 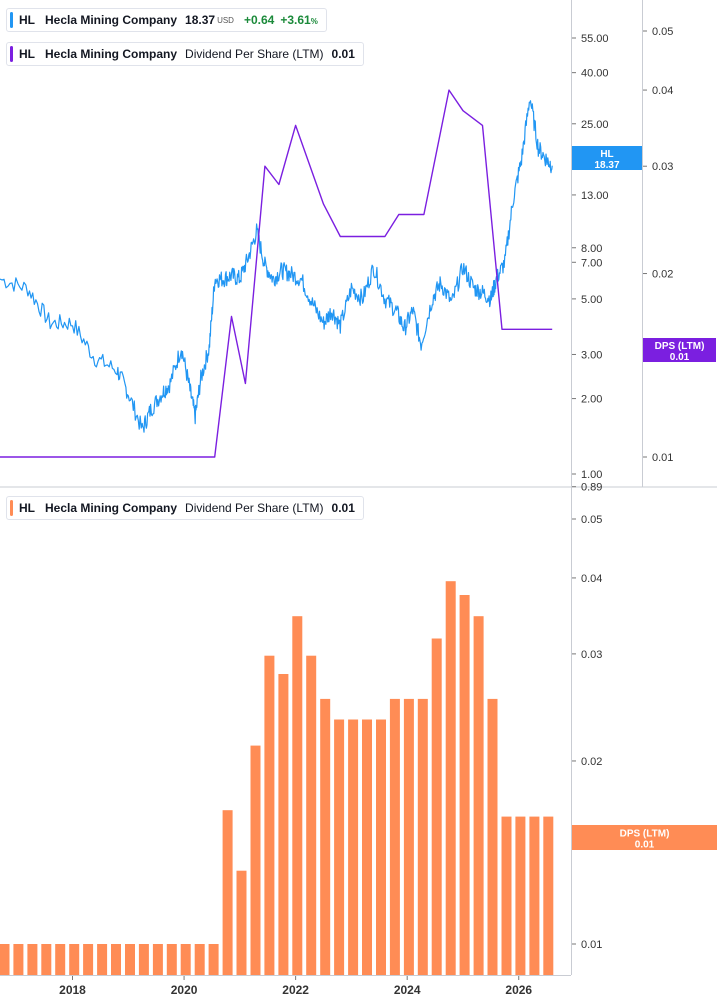 What do you see at coordinates (314, 21) in the screenshot?
I see `legend-pct-sign: %` at bounding box center [314, 21].